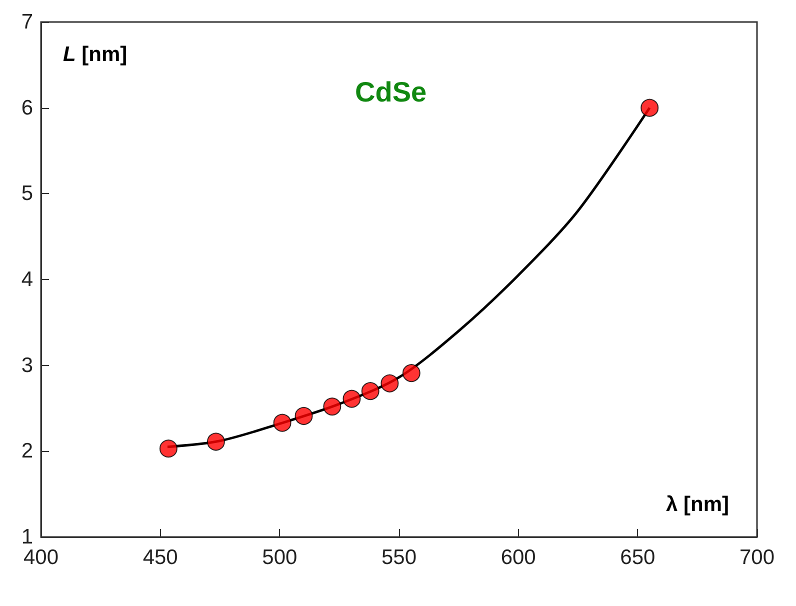  What do you see at coordinates (41, 557) in the screenshot?
I see `x-tick-label: 400` at bounding box center [41, 557].